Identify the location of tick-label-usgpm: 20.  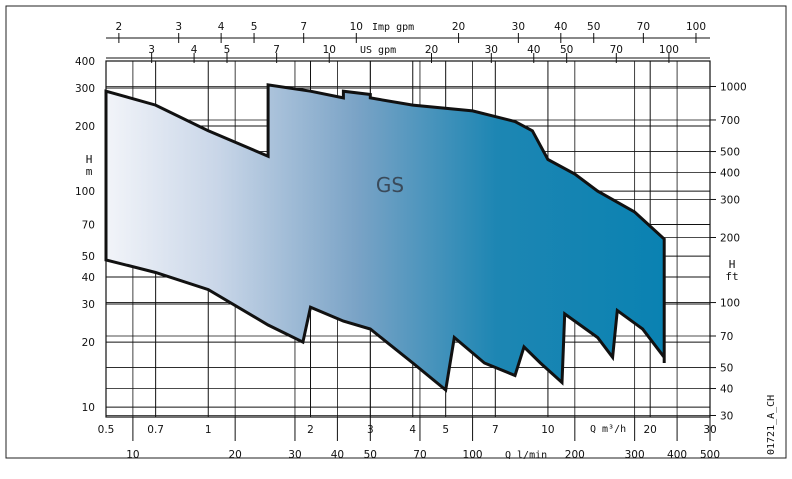
(431, 50).